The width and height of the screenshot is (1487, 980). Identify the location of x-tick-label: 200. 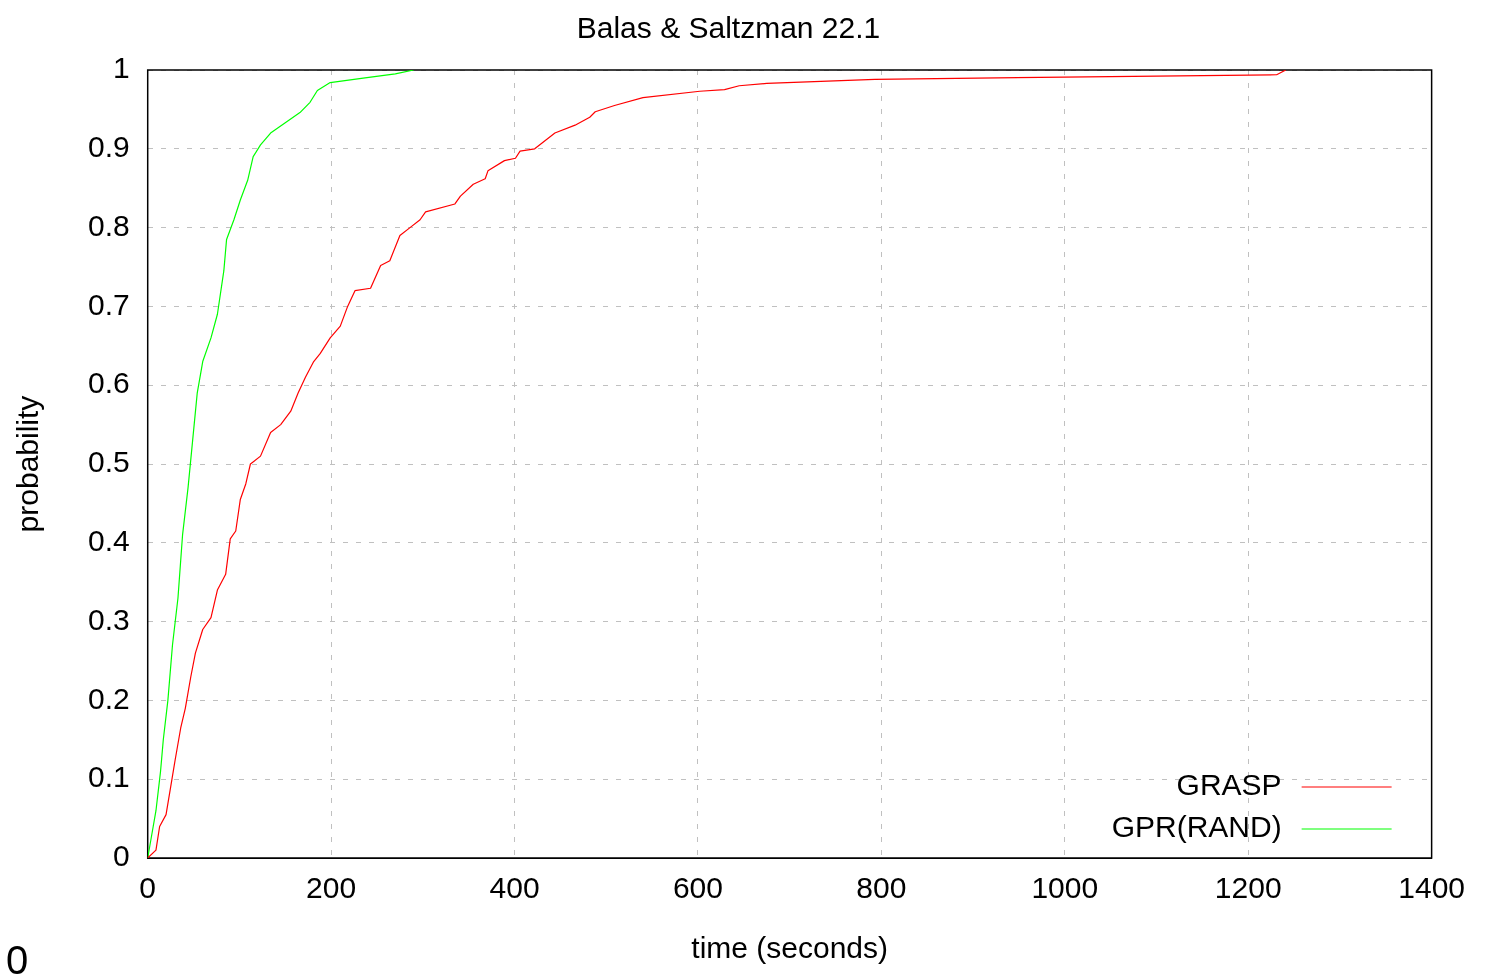
(331, 888).